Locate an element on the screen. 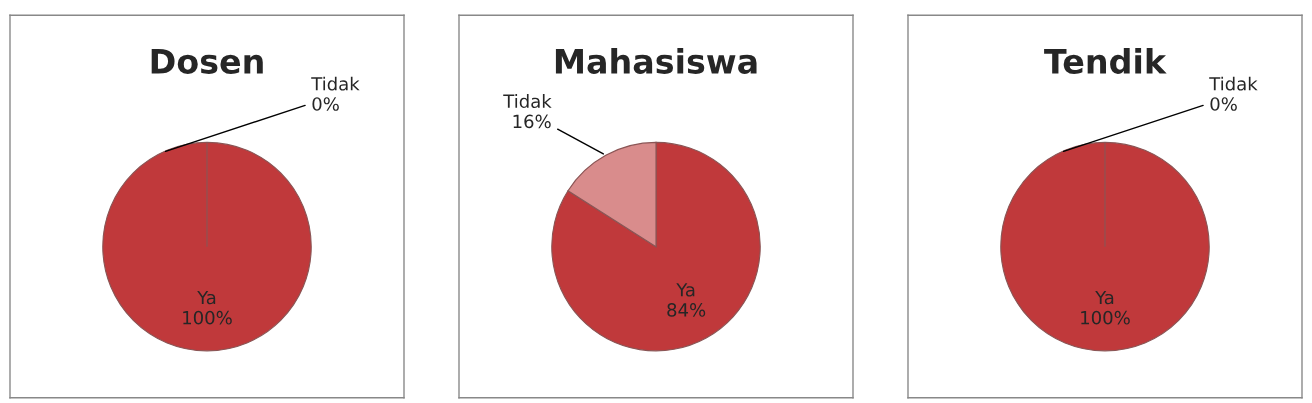 This screenshot has height=403, width=1312. chart-title: Tendik is located at coordinates (1105, 61).